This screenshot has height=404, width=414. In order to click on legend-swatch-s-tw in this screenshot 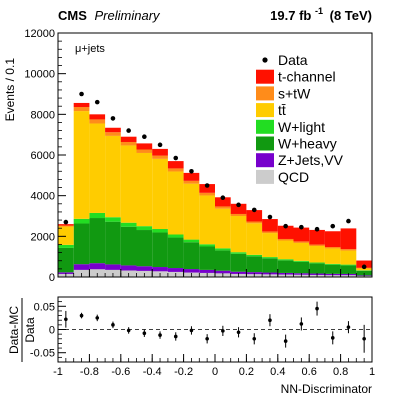, I will do `click(265, 93)`.